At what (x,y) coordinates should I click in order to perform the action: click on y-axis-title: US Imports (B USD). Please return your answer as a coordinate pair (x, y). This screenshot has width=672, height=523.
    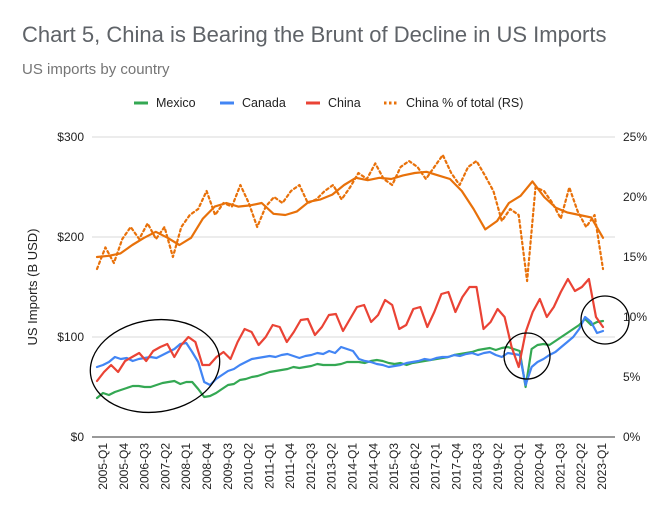
    Looking at the image, I should click on (32, 286).